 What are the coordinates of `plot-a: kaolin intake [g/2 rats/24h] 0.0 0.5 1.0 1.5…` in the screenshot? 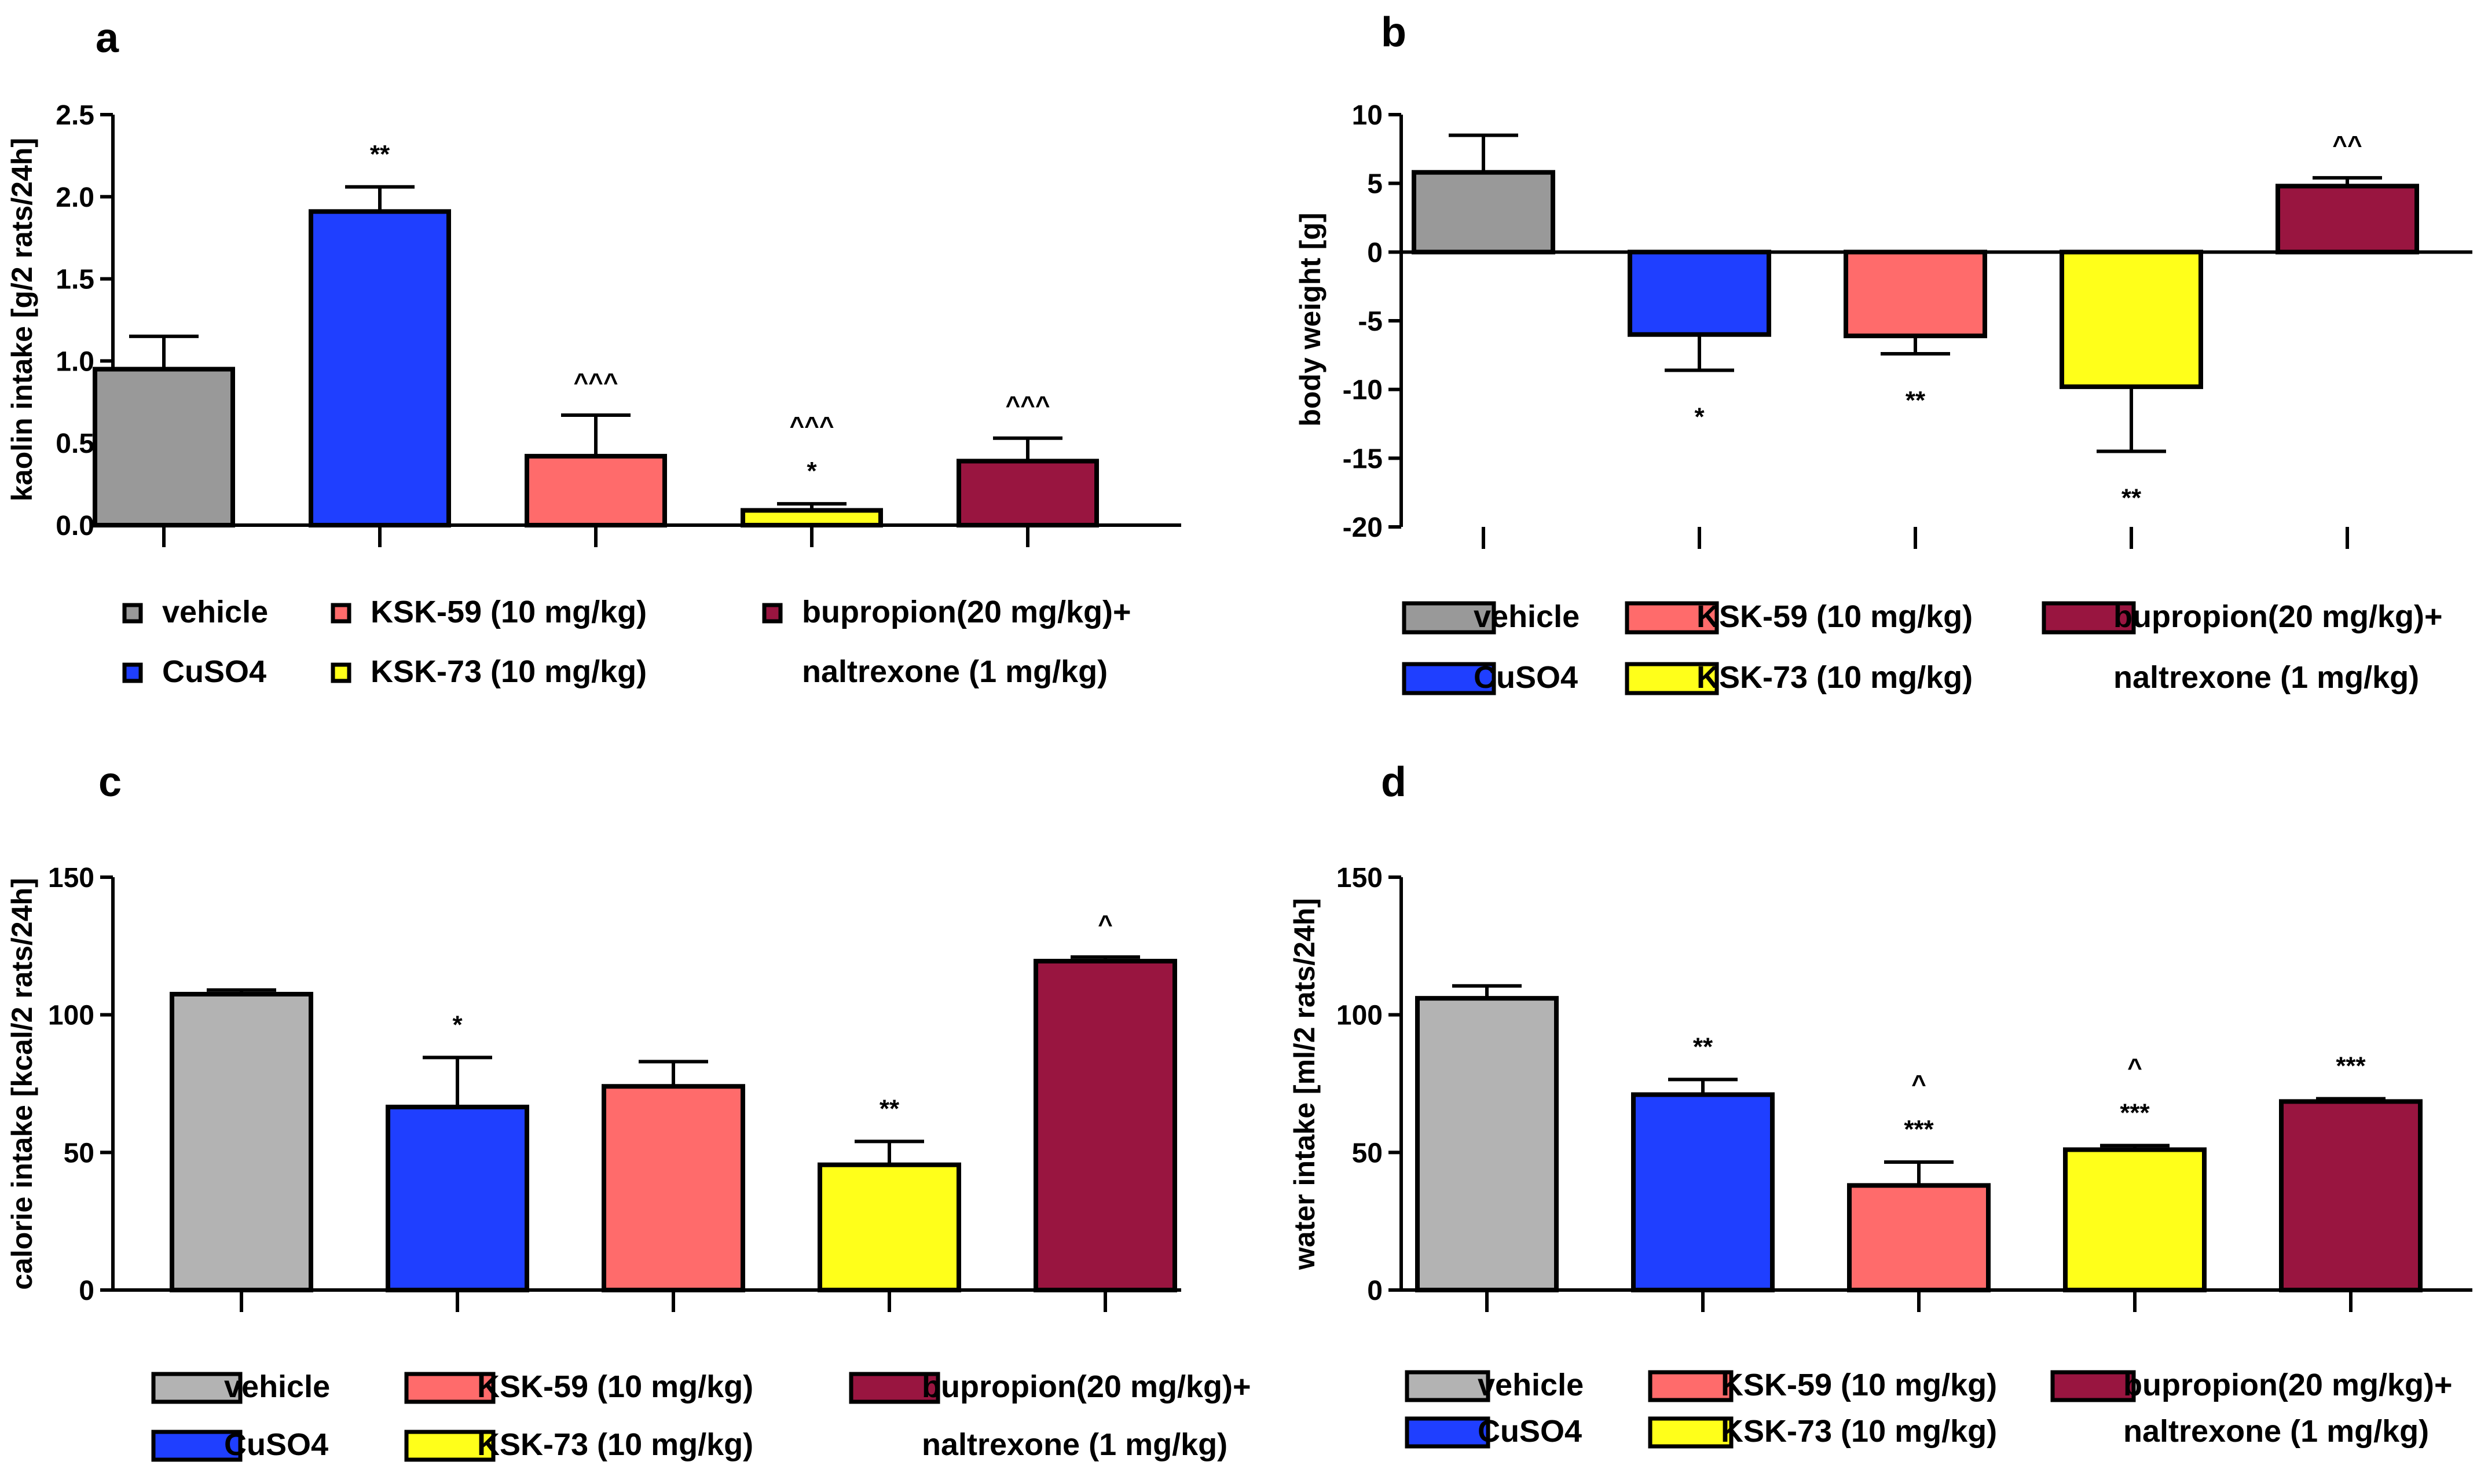 It's located at (593, 323).